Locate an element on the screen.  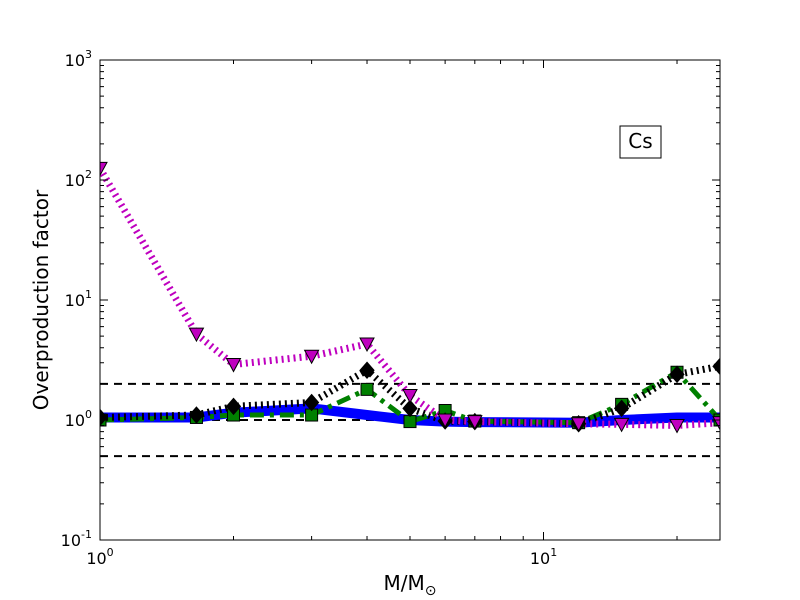
y-tick-label-4-exponent: 3 is located at coordinates (88, 54).